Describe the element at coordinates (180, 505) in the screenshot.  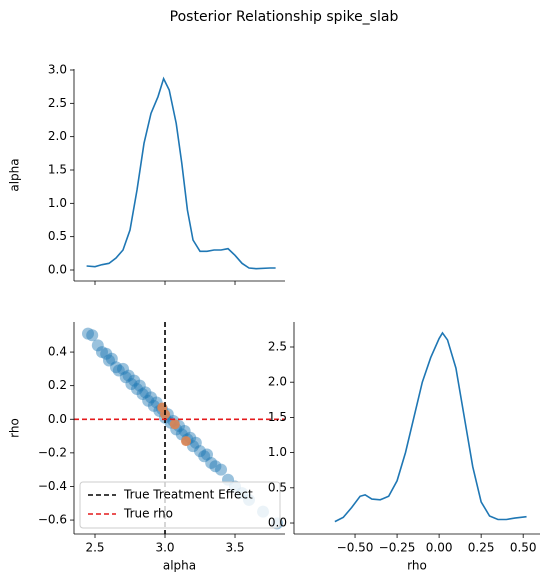
I see `legend-box` at that location.